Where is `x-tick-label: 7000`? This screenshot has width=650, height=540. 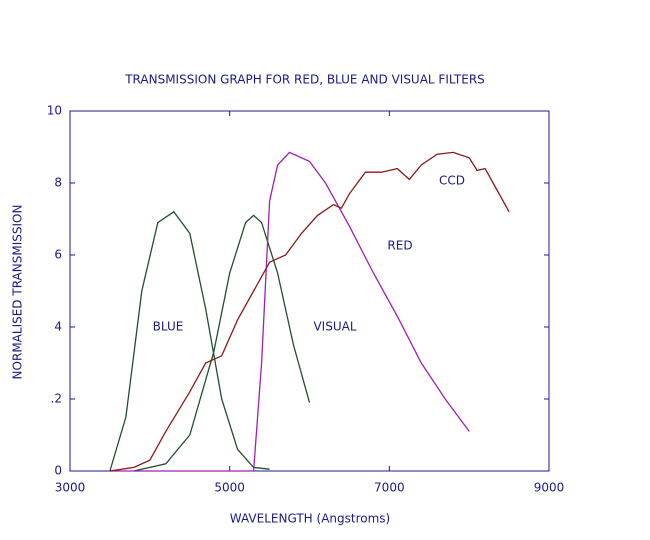
x-tick-label: 7000 is located at coordinates (389, 488).